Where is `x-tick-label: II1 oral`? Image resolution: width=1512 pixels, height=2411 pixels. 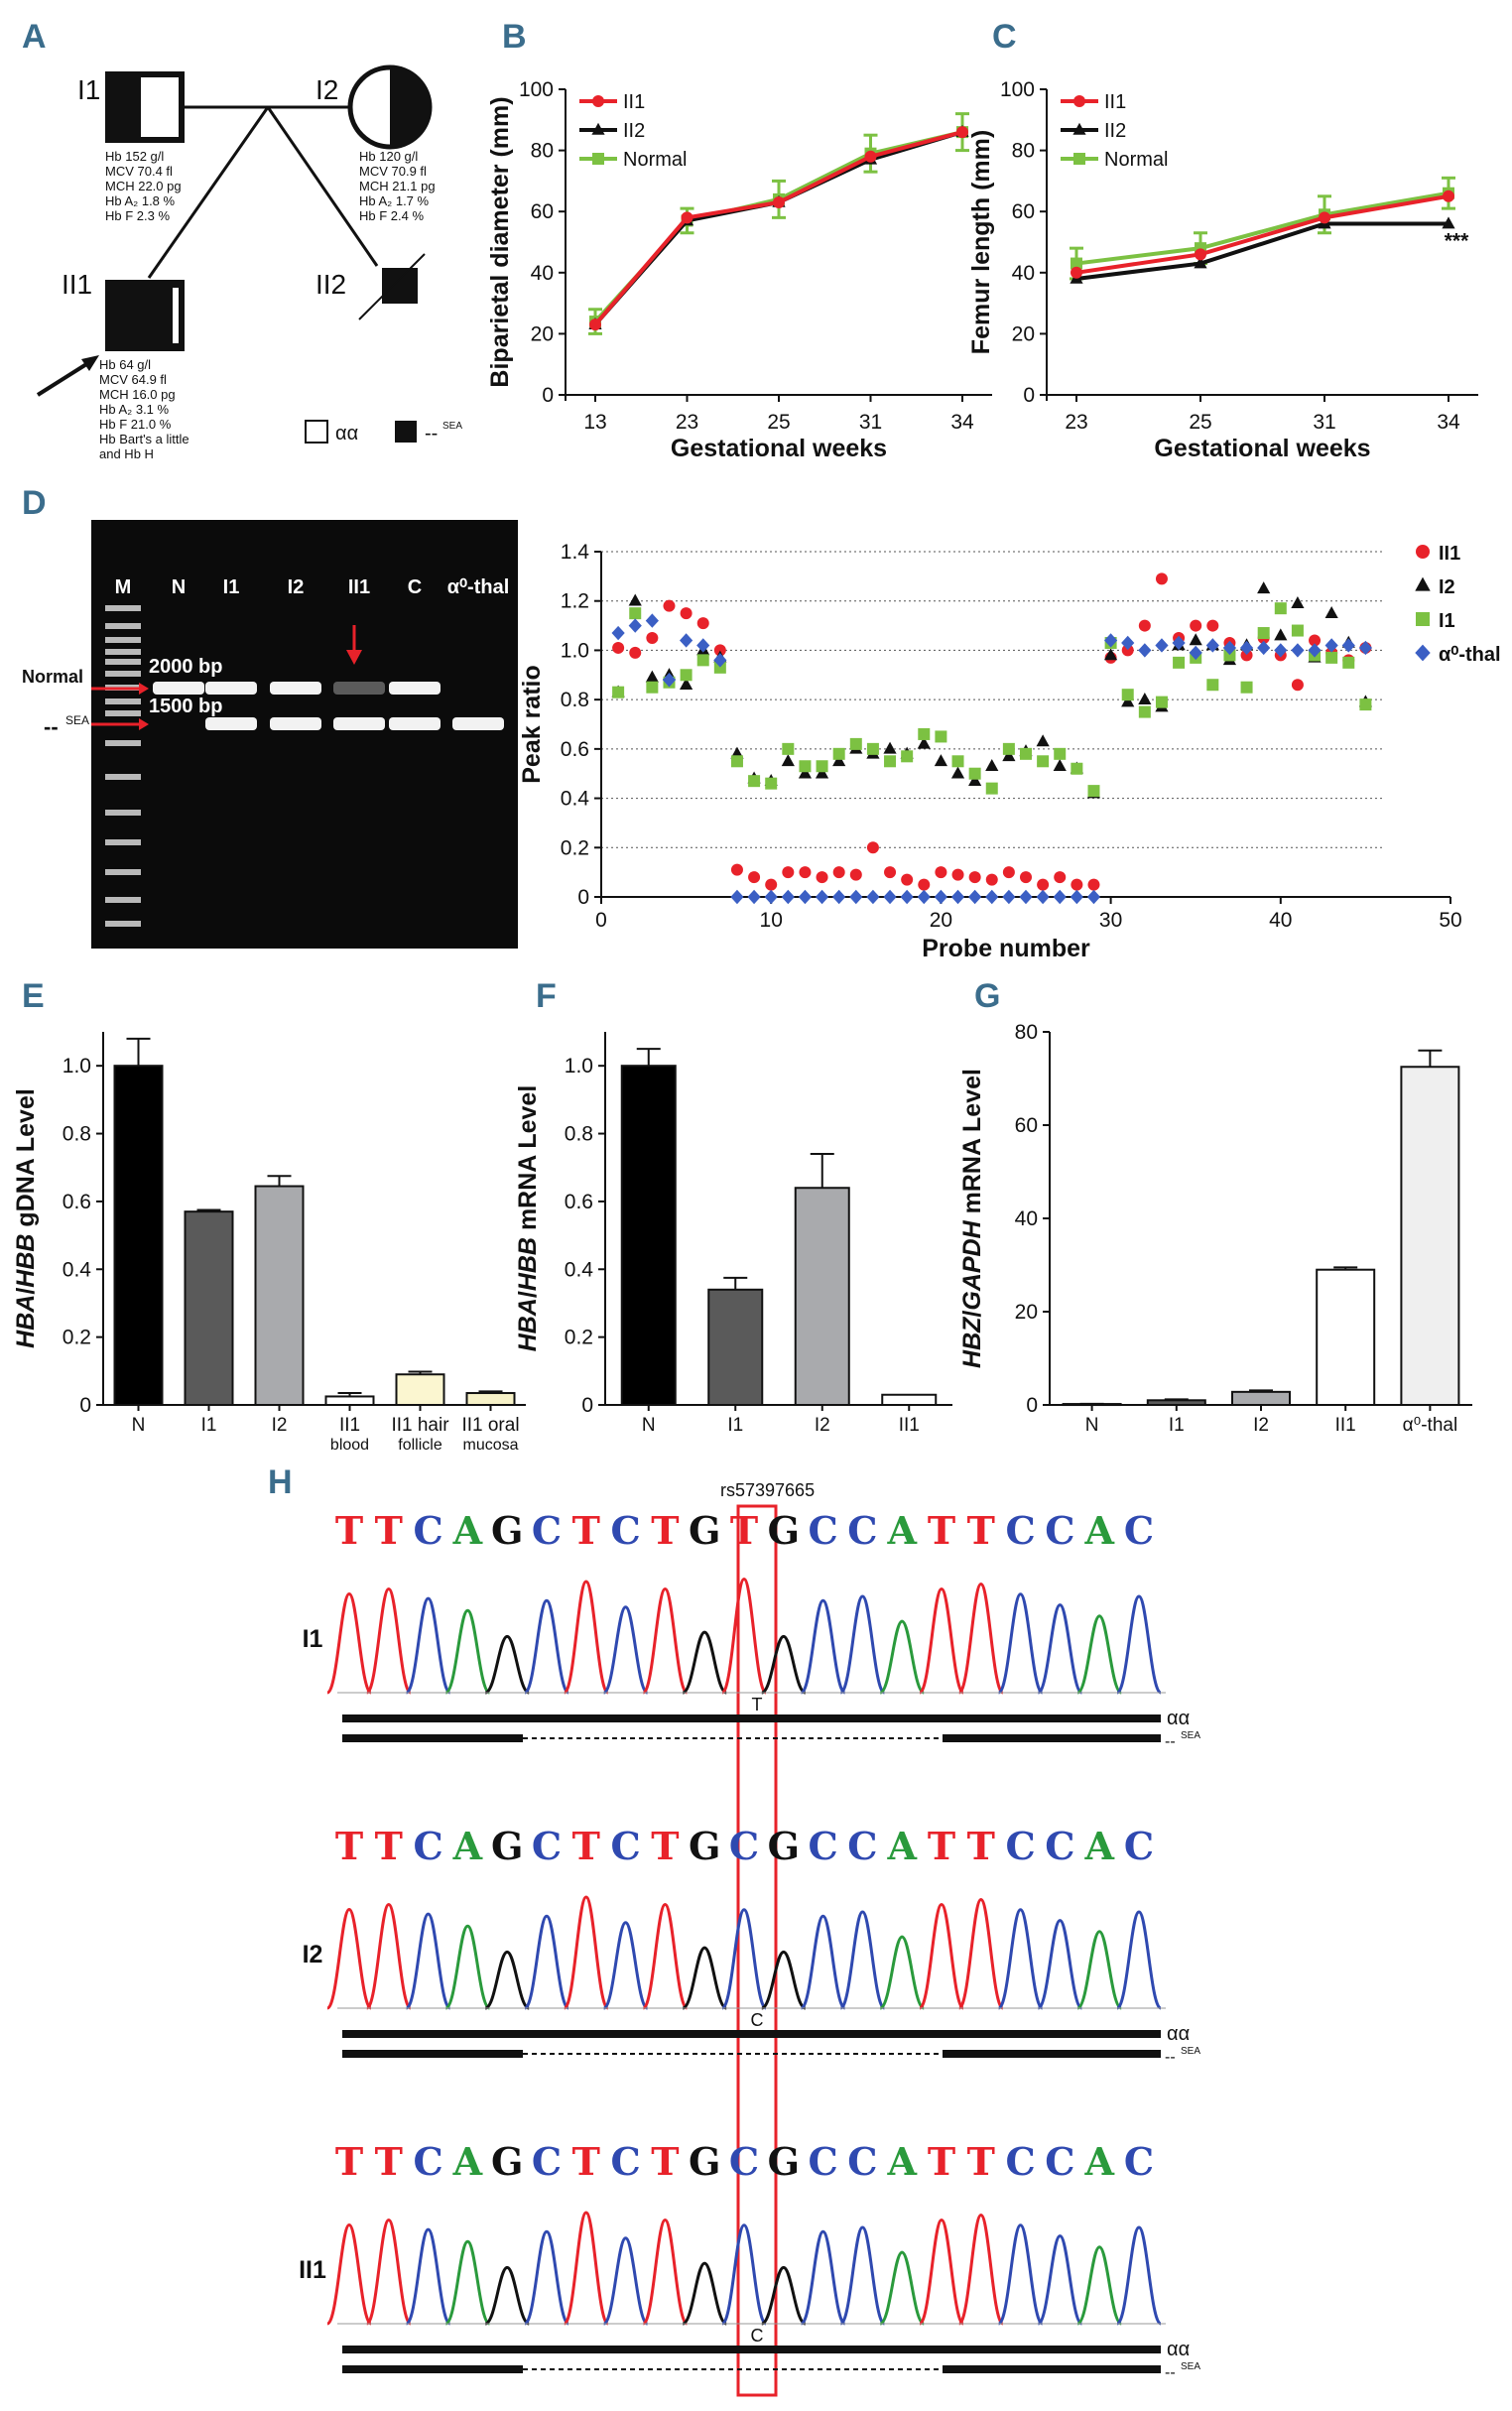
x-tick-label: II1 oral is located at coordinates (490, 1425).